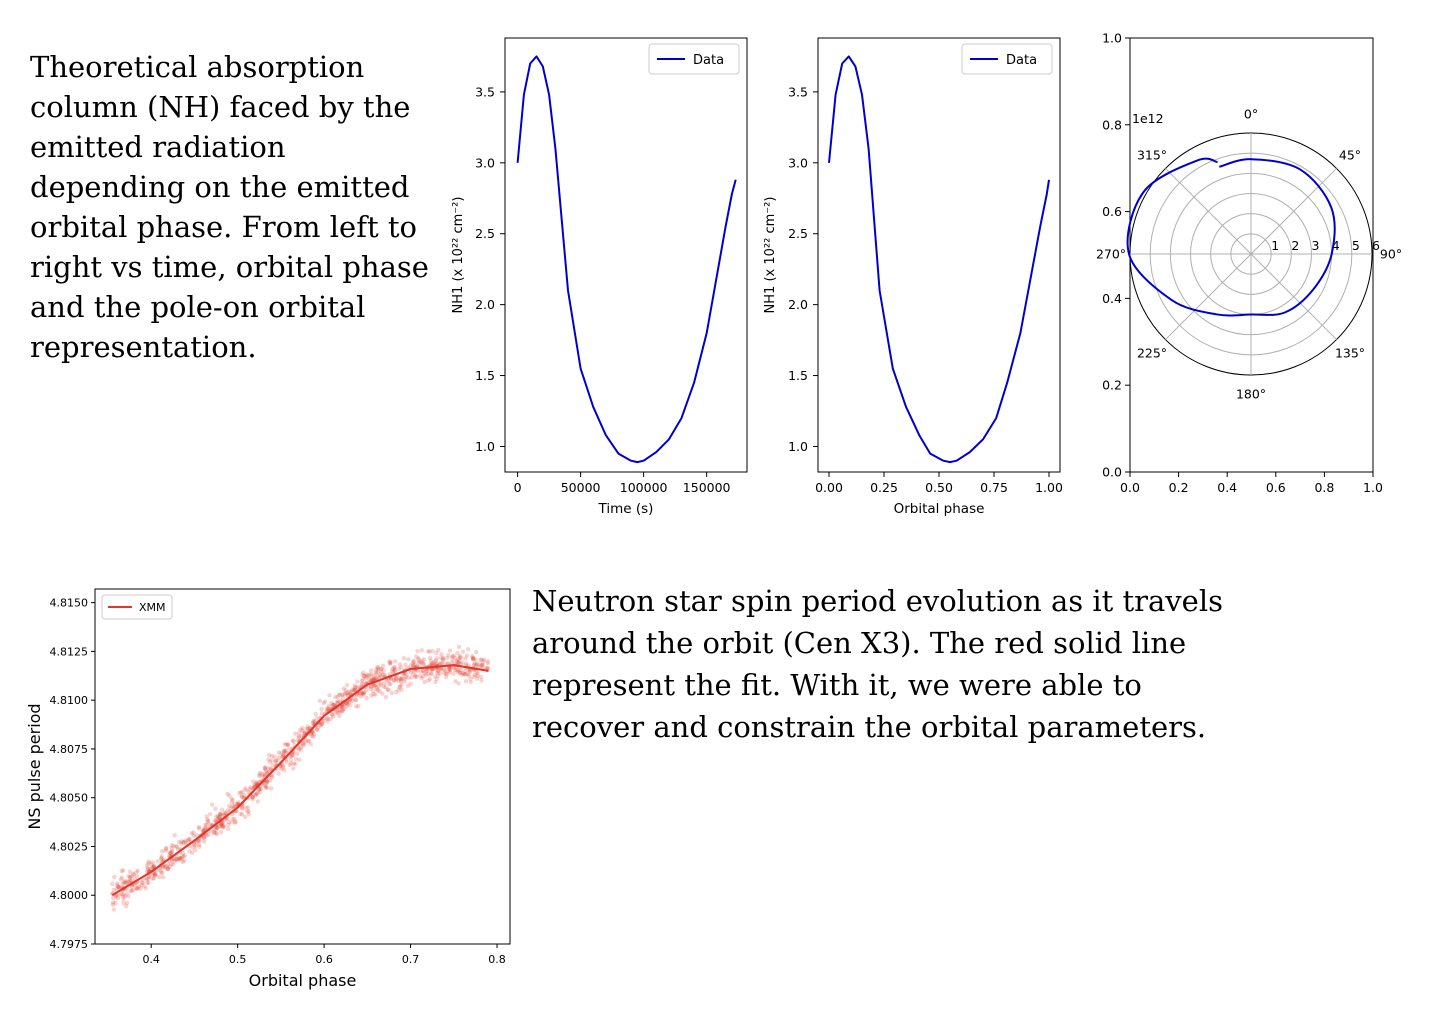 This screenshot has width=1452, height=1016. What do you see at coordinates (1112, 472) in the screenshot?
I see `polar-y-tick-label-0: 0.0` at bounding box center [1112, 472].